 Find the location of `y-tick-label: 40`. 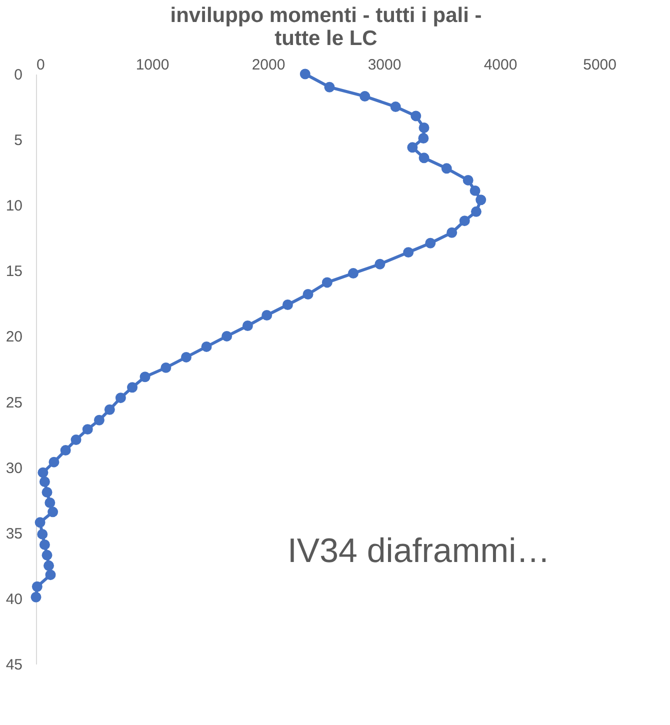

y-tick-label: 40 is located at coordinates (14, 599).